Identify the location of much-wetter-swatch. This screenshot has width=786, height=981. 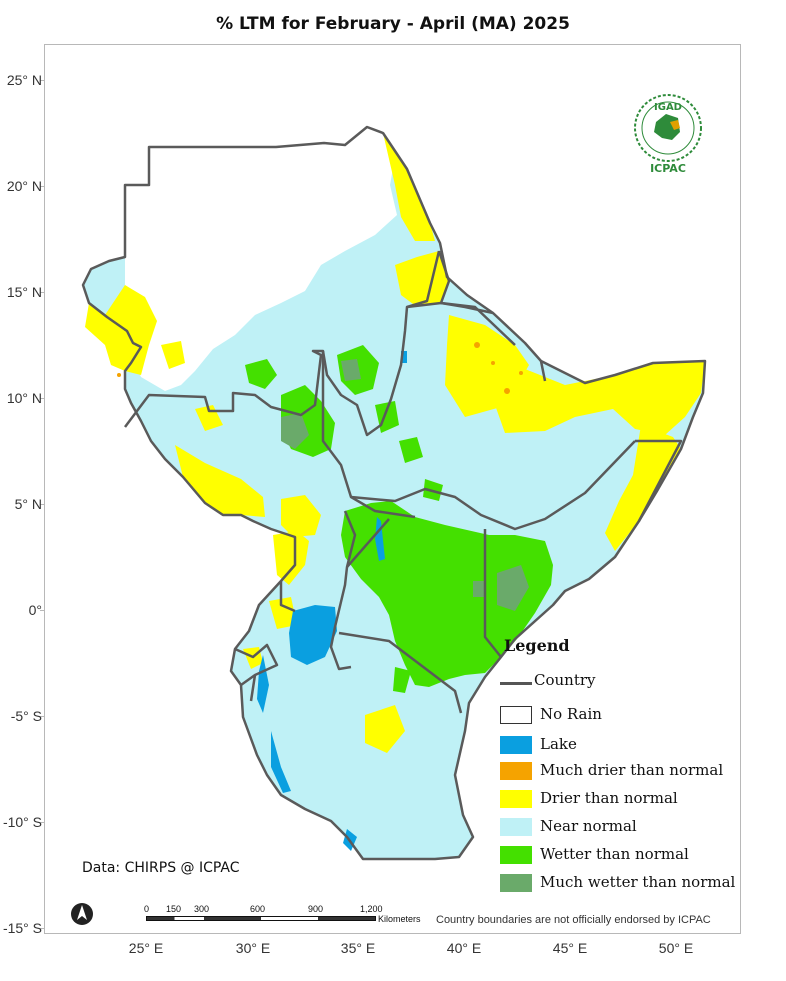
(516, 883).